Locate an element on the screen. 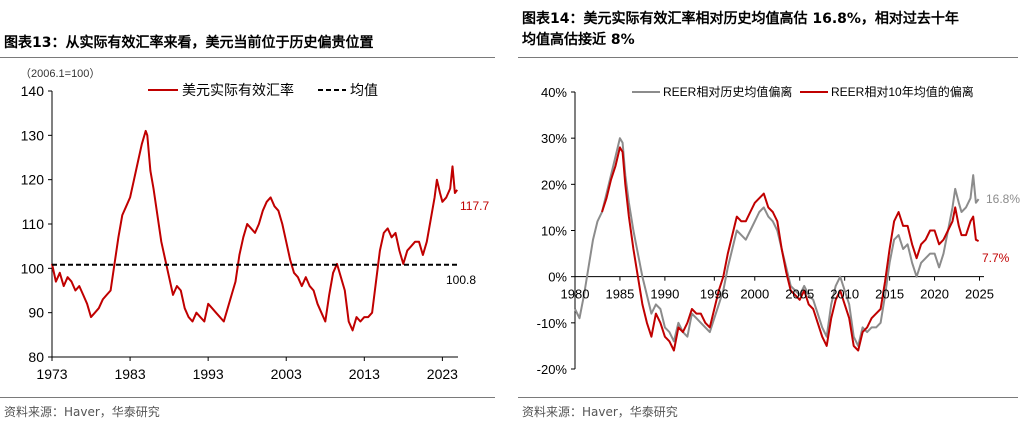 This screenshot has width=1033, height=434. y-tick-label: 90 is located at coordinates (36, 313).